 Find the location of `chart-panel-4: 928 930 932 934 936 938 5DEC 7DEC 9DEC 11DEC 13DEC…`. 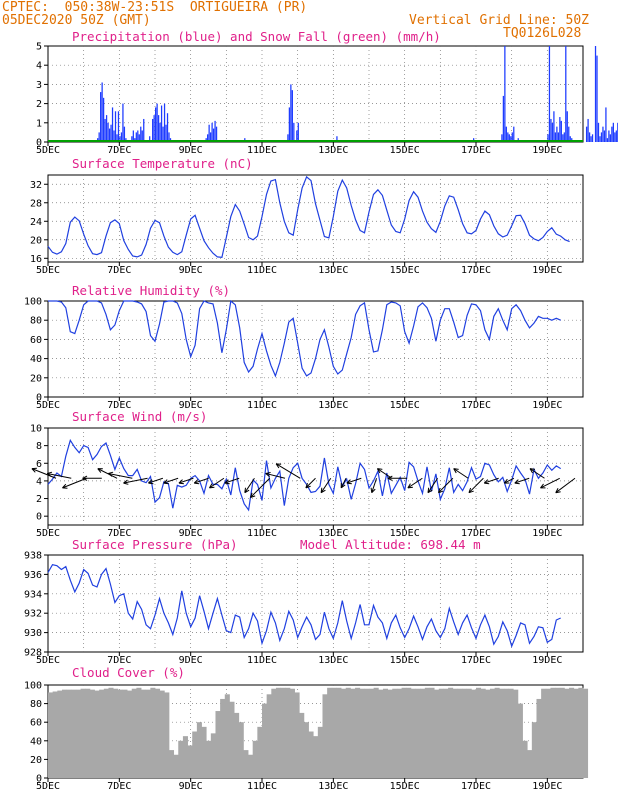

chart-panel-4: 928 930 932 934 936 938 5DEC 7DEC 9DEC 11DEC 13DEC… is located at coordinates (304, 601).